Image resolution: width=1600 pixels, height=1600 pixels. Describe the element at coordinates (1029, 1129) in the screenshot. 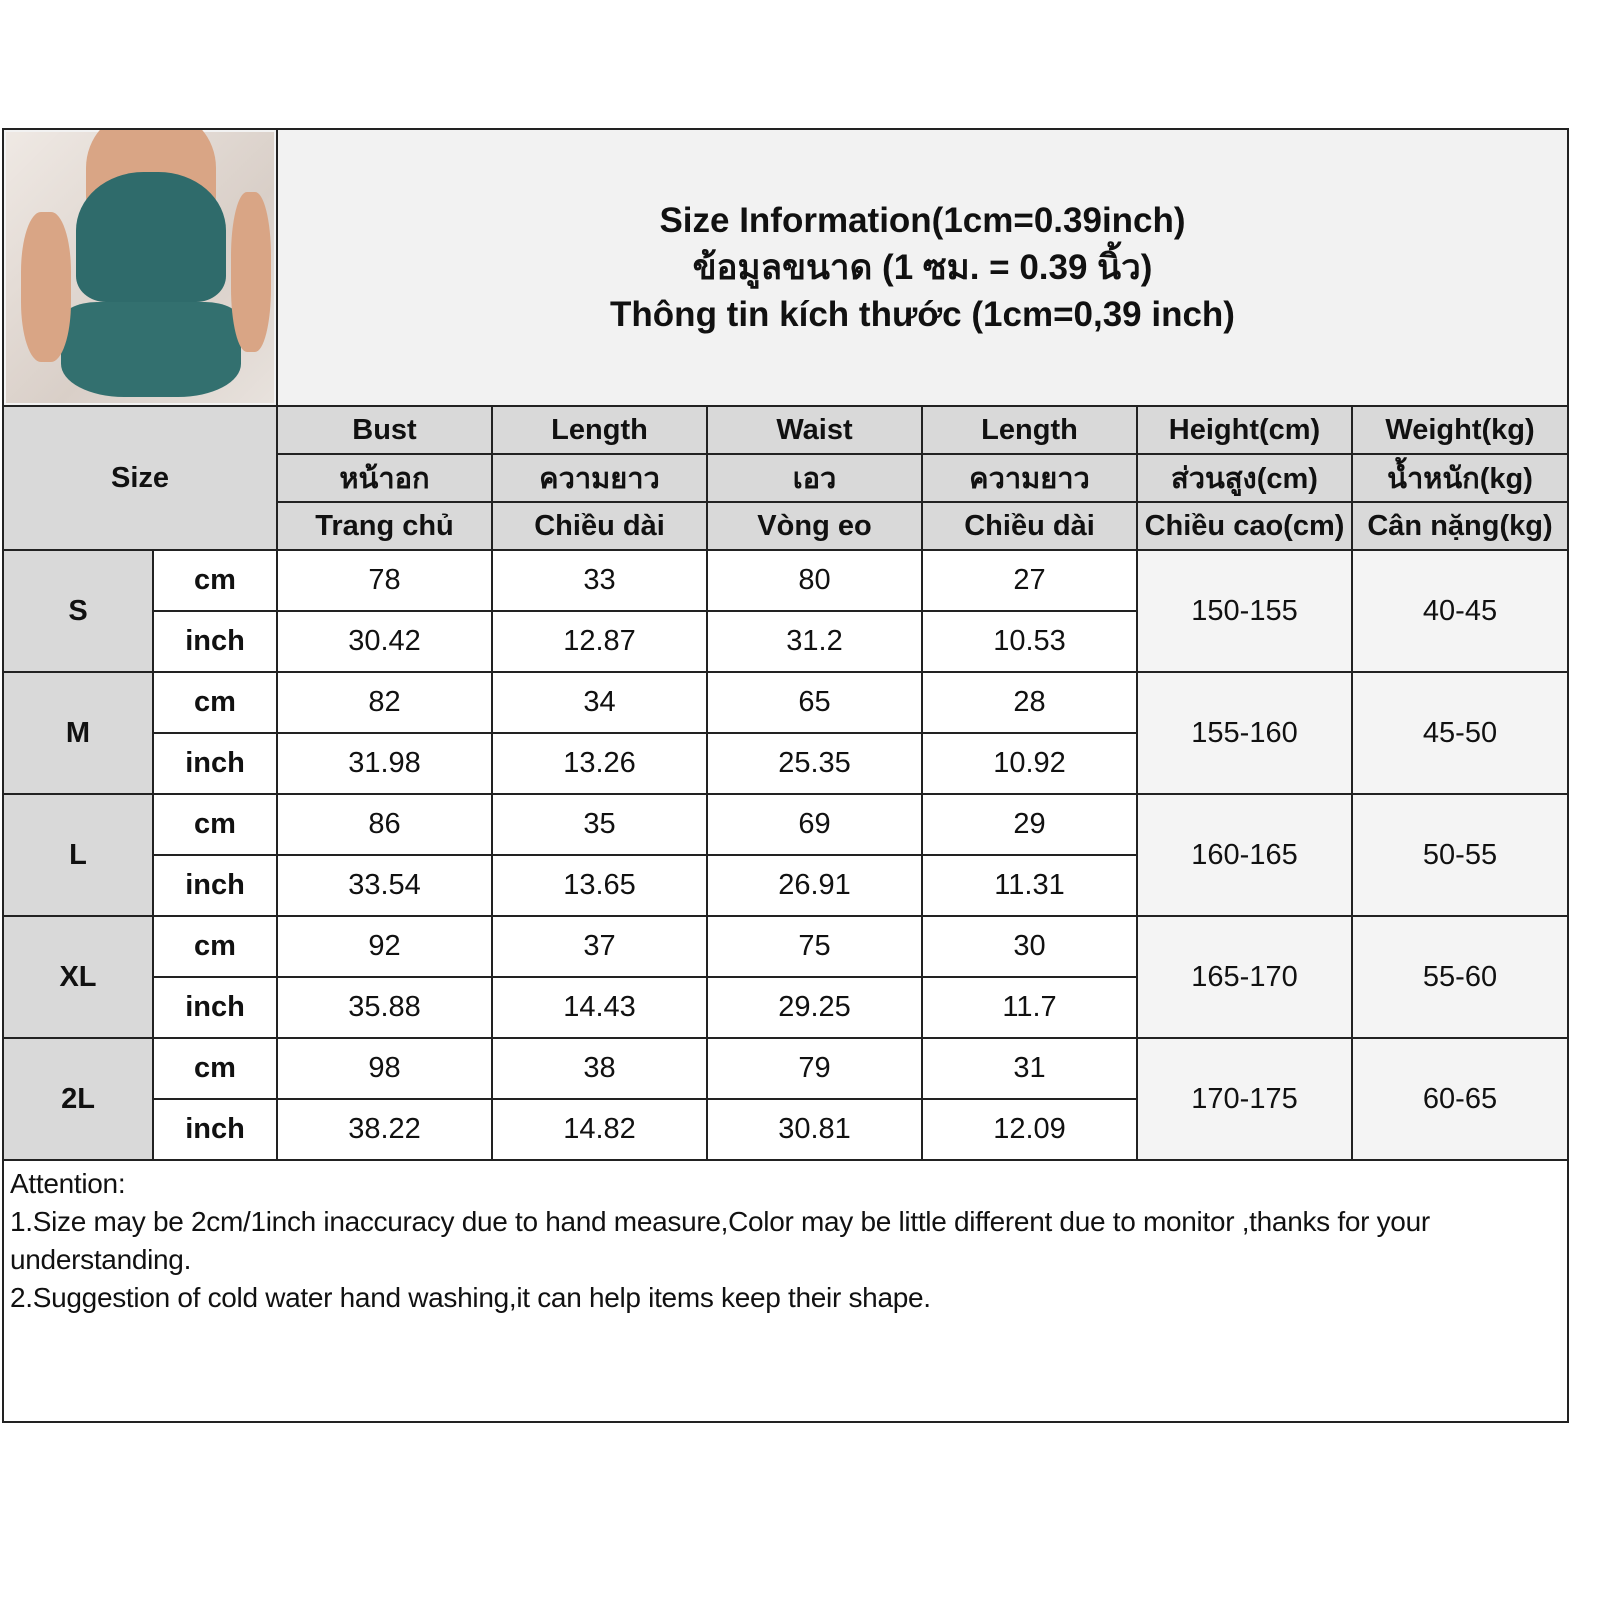

I see `measurement-cell: 12.09` at that location.